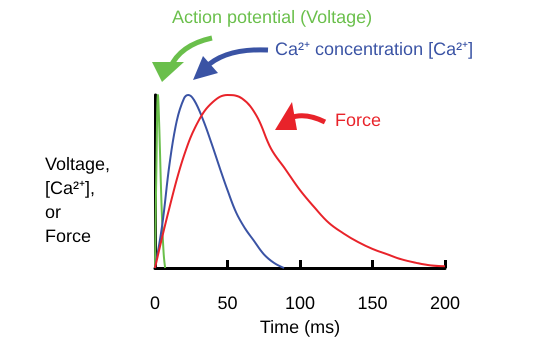 The width and height of the screenshot is (546, 345). I want to click on y-axis-title: Voltage, [Ca²⁺], or Force, so click(77, 200).